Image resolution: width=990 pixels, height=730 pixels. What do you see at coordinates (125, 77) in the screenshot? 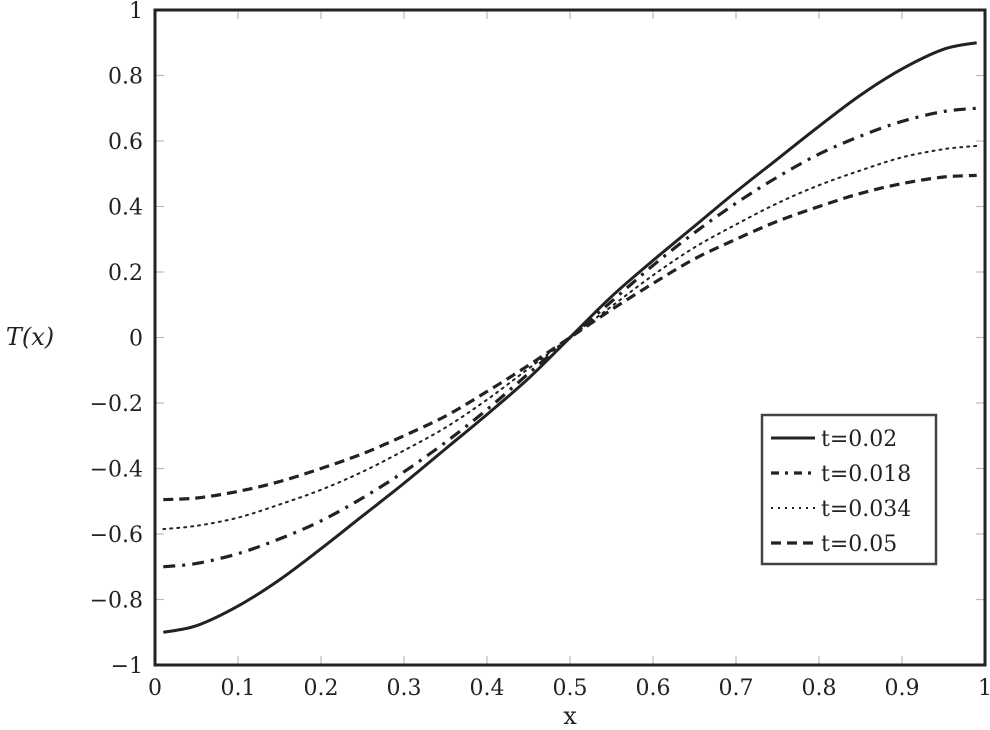
I see `y-tick-label: 0.8` at bounding box center [125, 77].